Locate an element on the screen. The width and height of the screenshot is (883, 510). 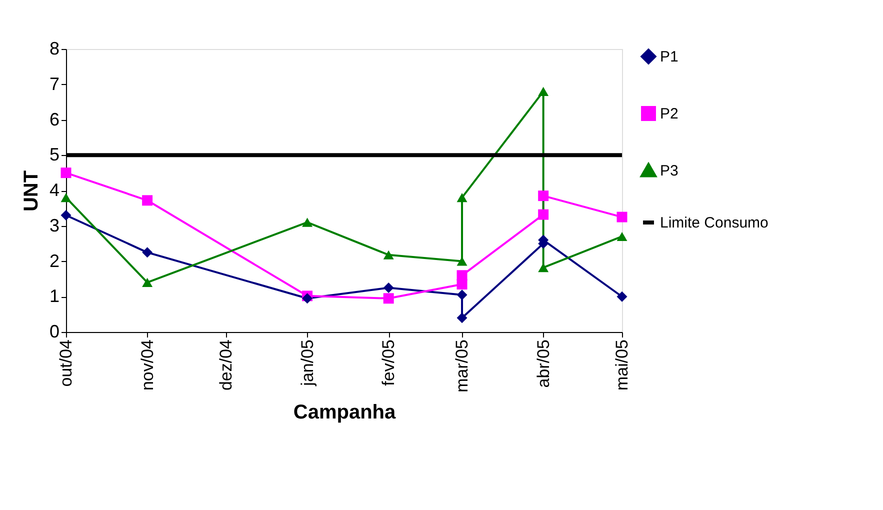
x-tick-label: fev/05 is located at coordinates (388, 363).